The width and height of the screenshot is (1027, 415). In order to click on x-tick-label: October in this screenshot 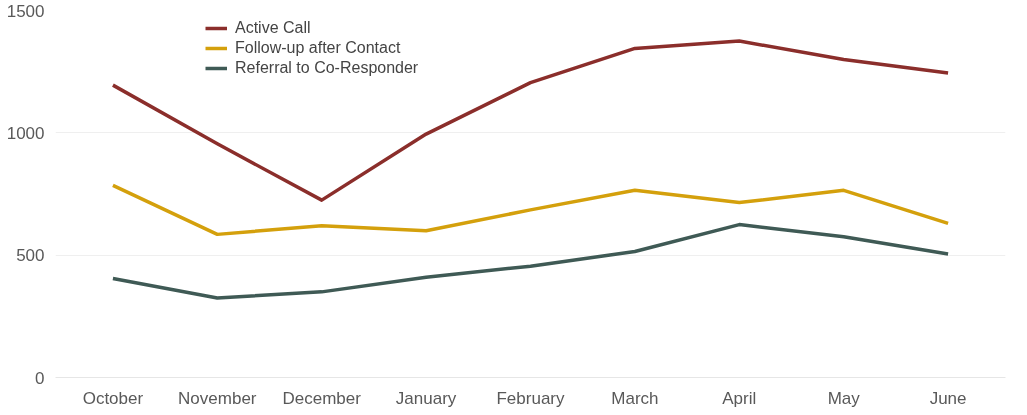, I will do `click(113, 398)`.